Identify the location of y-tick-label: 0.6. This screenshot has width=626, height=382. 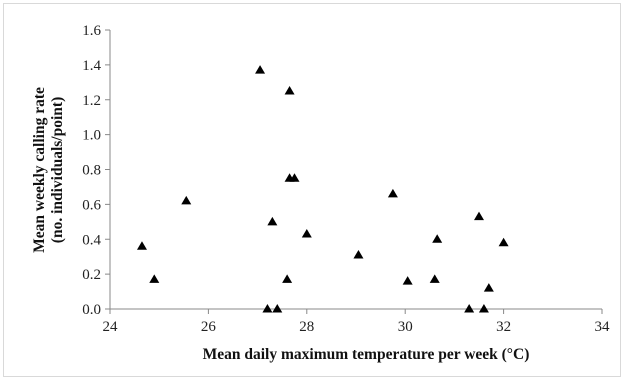
(91, 205).